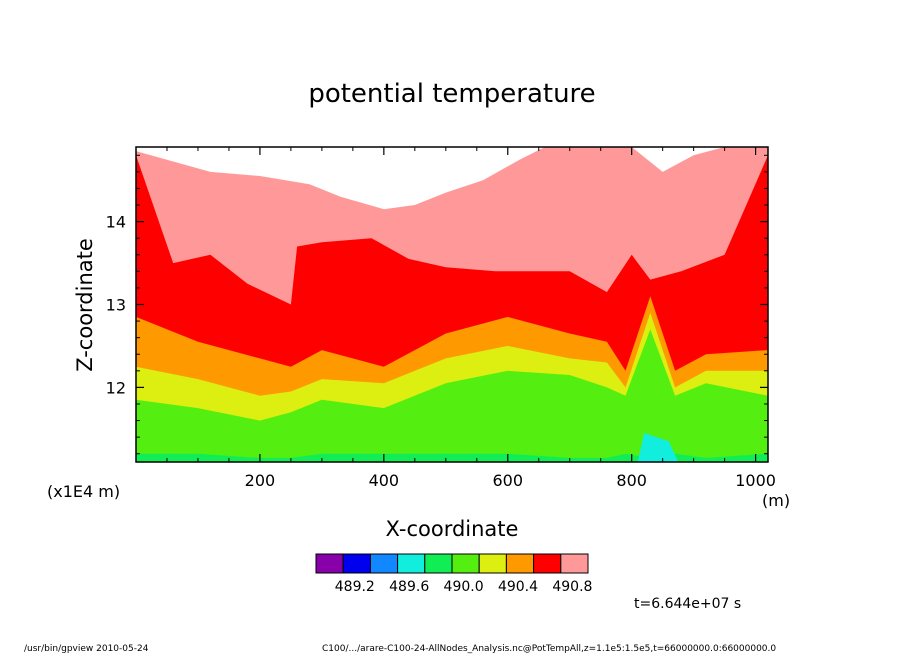 The height and width of the screenshot is (654, 904). I want to click on x-tick-label: 1000, so click(755, 480).